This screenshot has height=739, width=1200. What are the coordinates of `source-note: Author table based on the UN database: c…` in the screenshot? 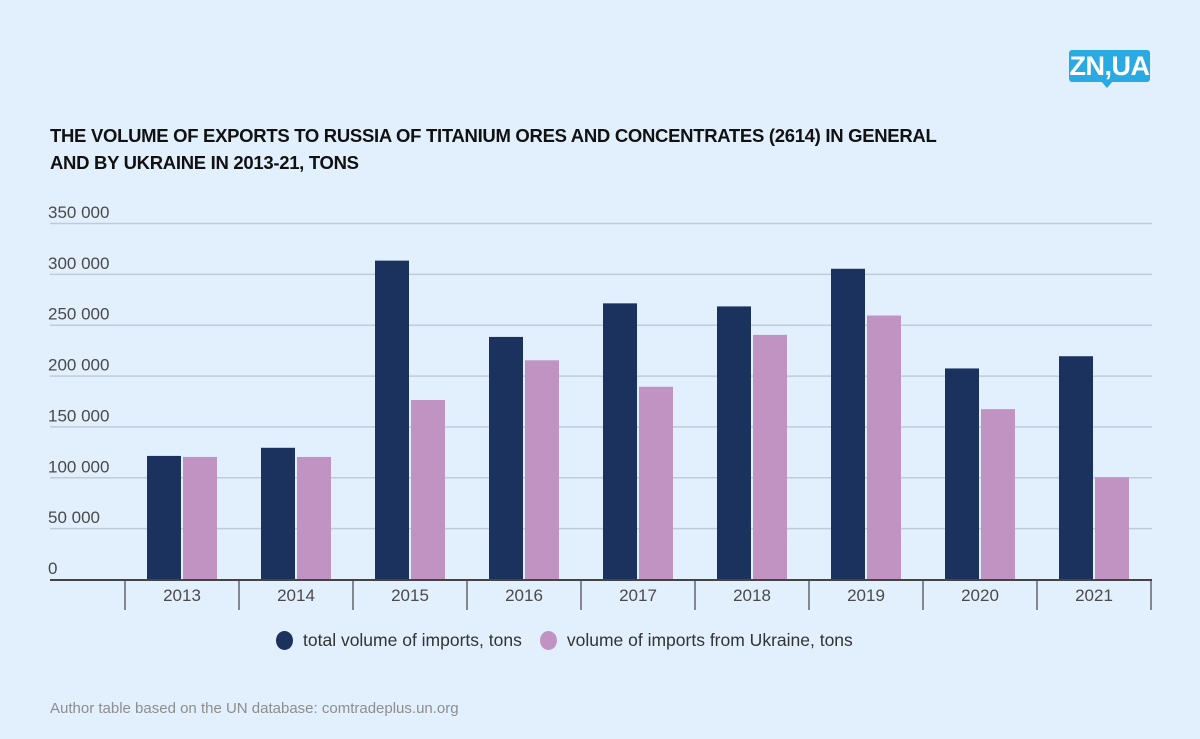 It's located at (254, 708).